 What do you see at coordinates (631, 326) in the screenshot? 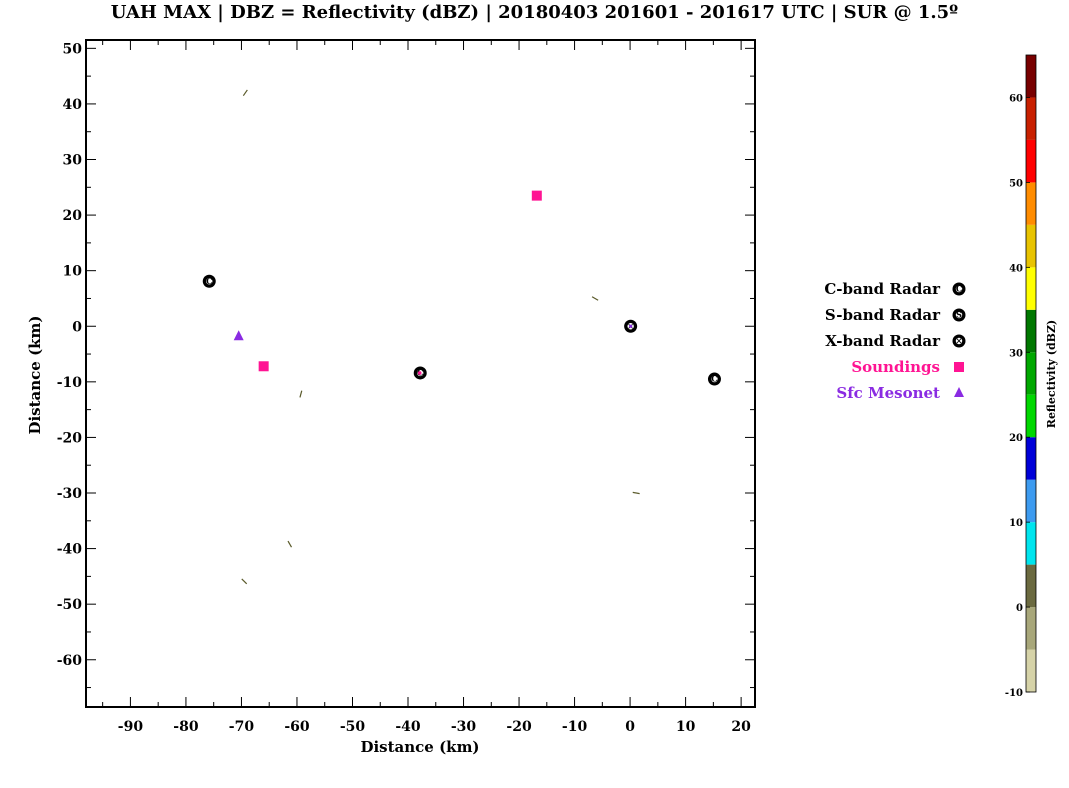
I see `mesonet-overlay-dot` at bounding box center [631, 326].